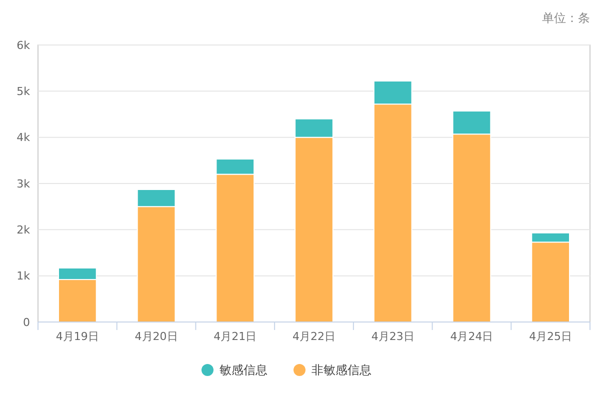 This screenshot has height=400, width=600. What do you see at coordinates (314, 336) in the screenshot?
I see `x-tick-label: 4月22日` at bounding box center [314, 336].